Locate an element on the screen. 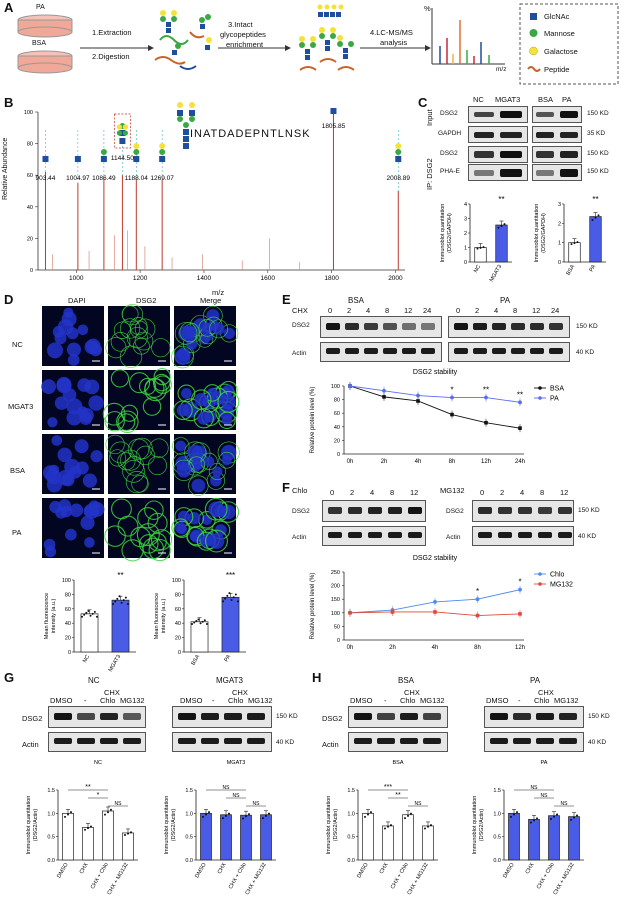 The height and width of the screenshot is (900, 624). peak-mz-label: 1086.49 is located at coordinates (104, 178).